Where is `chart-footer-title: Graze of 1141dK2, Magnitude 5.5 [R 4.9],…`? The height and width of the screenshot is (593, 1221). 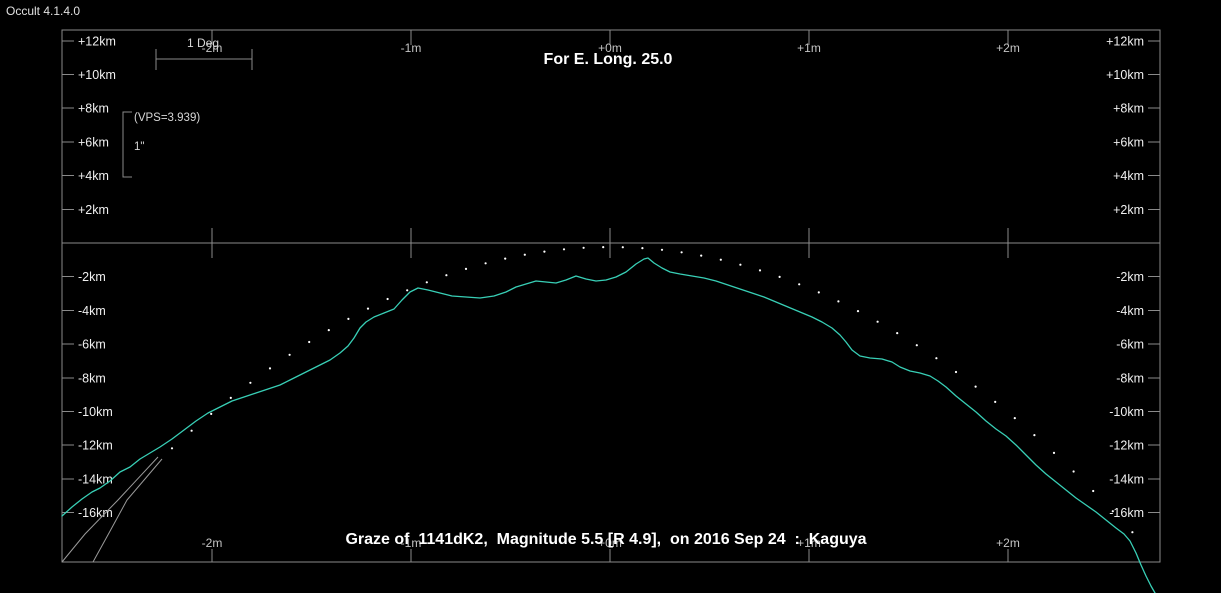 chart-footer-title: Graze of 1141dK2, Magnitude 5.5 [R 4.9],… is located at coordinates (606, 539).